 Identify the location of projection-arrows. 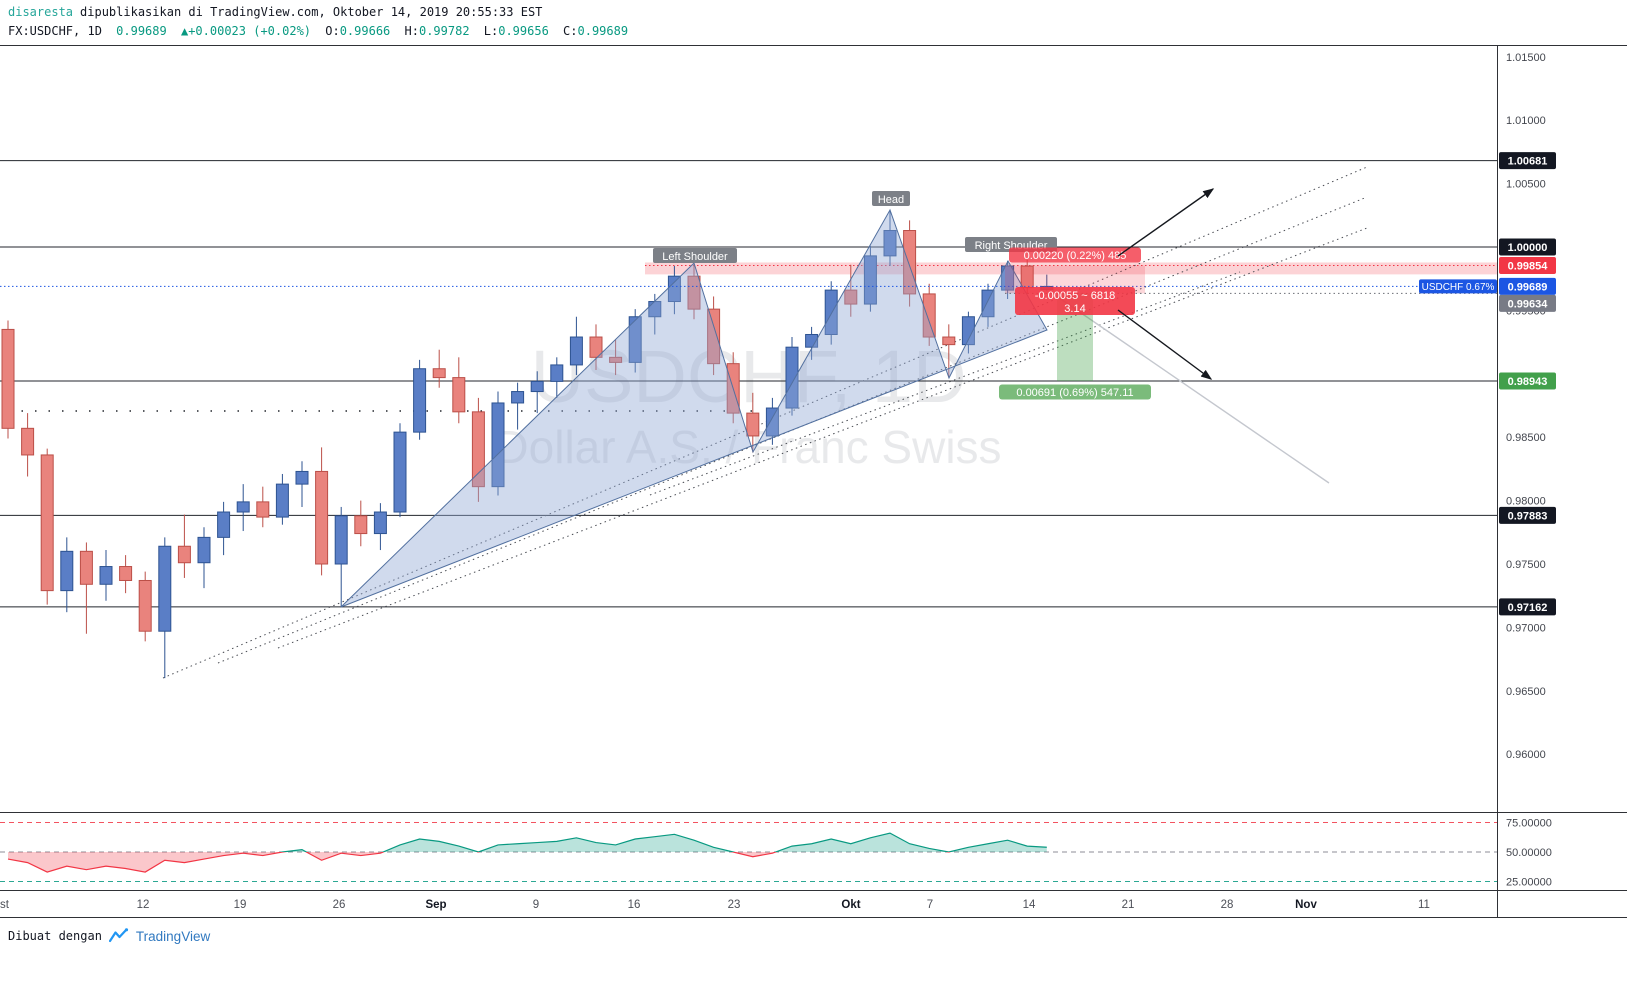
(1166, 284).